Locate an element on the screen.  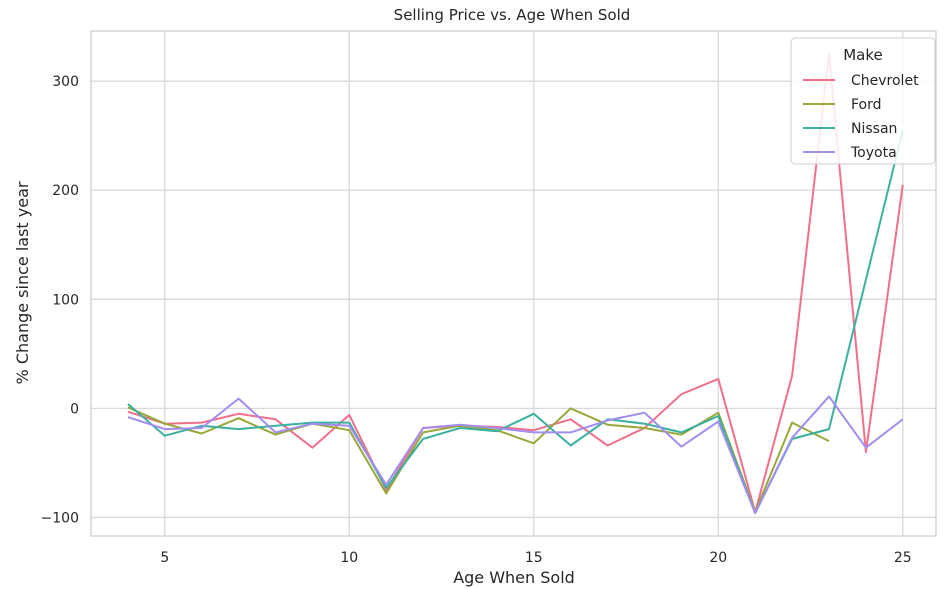
legend-box is located at coordinates (863, 101).